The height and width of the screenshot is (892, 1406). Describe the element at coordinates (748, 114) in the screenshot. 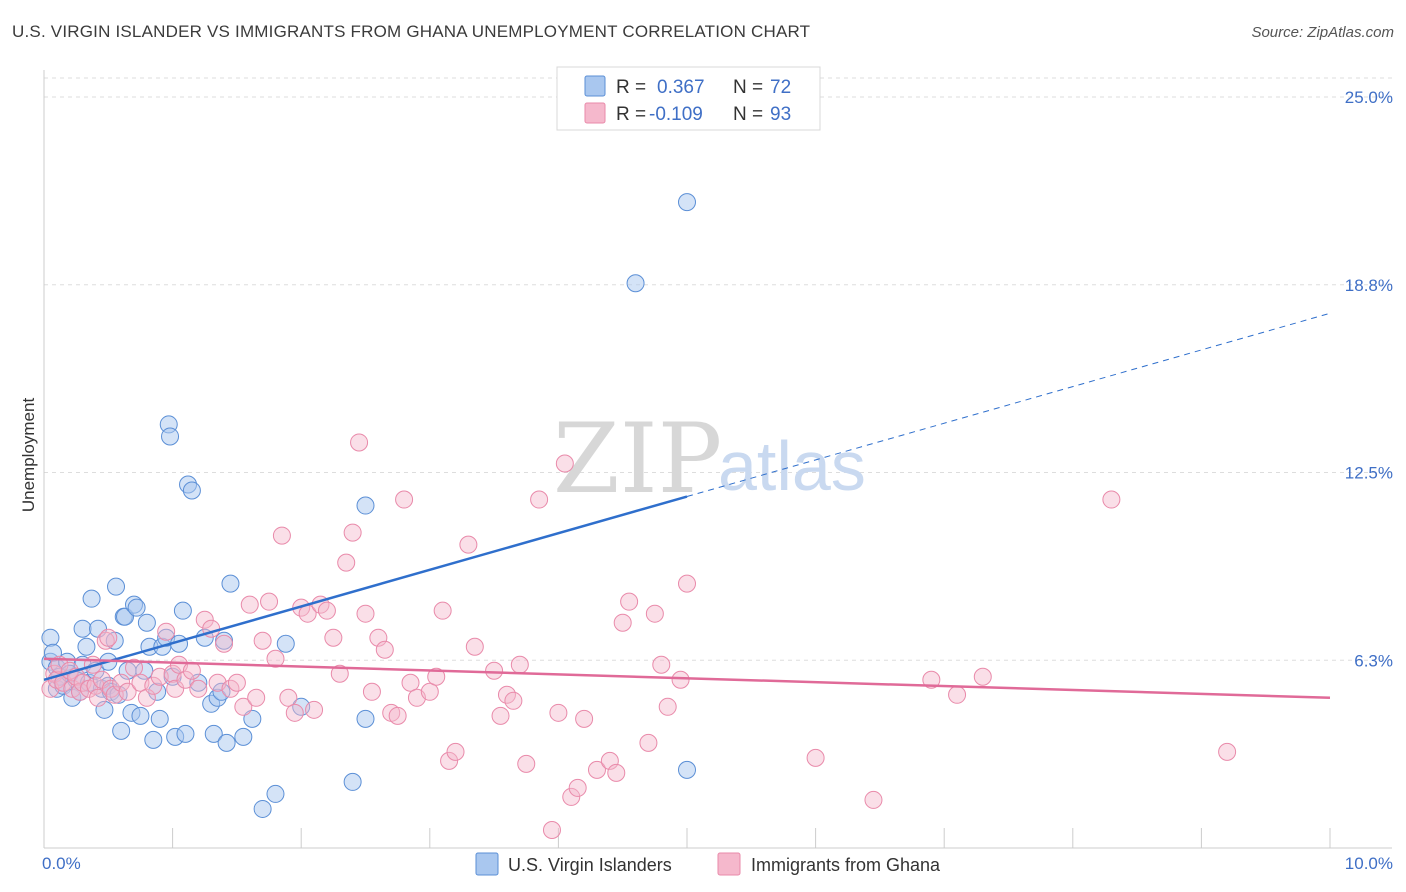

I see `legend-n-label-pink: N =` at that location.